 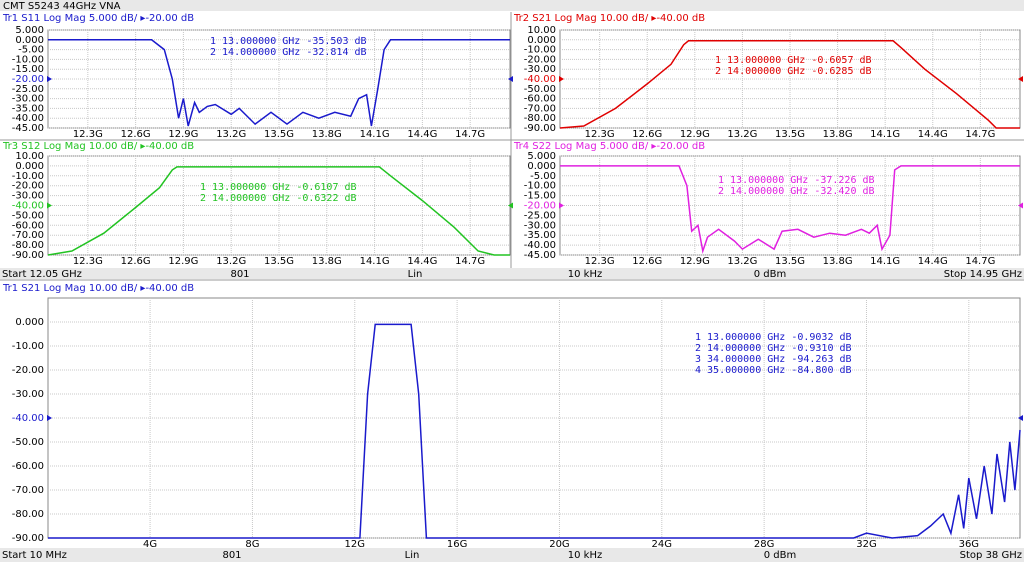 What do you see at coordinates (28, 225) in the screenshot?
I see `y-tick-label: -60.00` at bounding box center [28, 225].